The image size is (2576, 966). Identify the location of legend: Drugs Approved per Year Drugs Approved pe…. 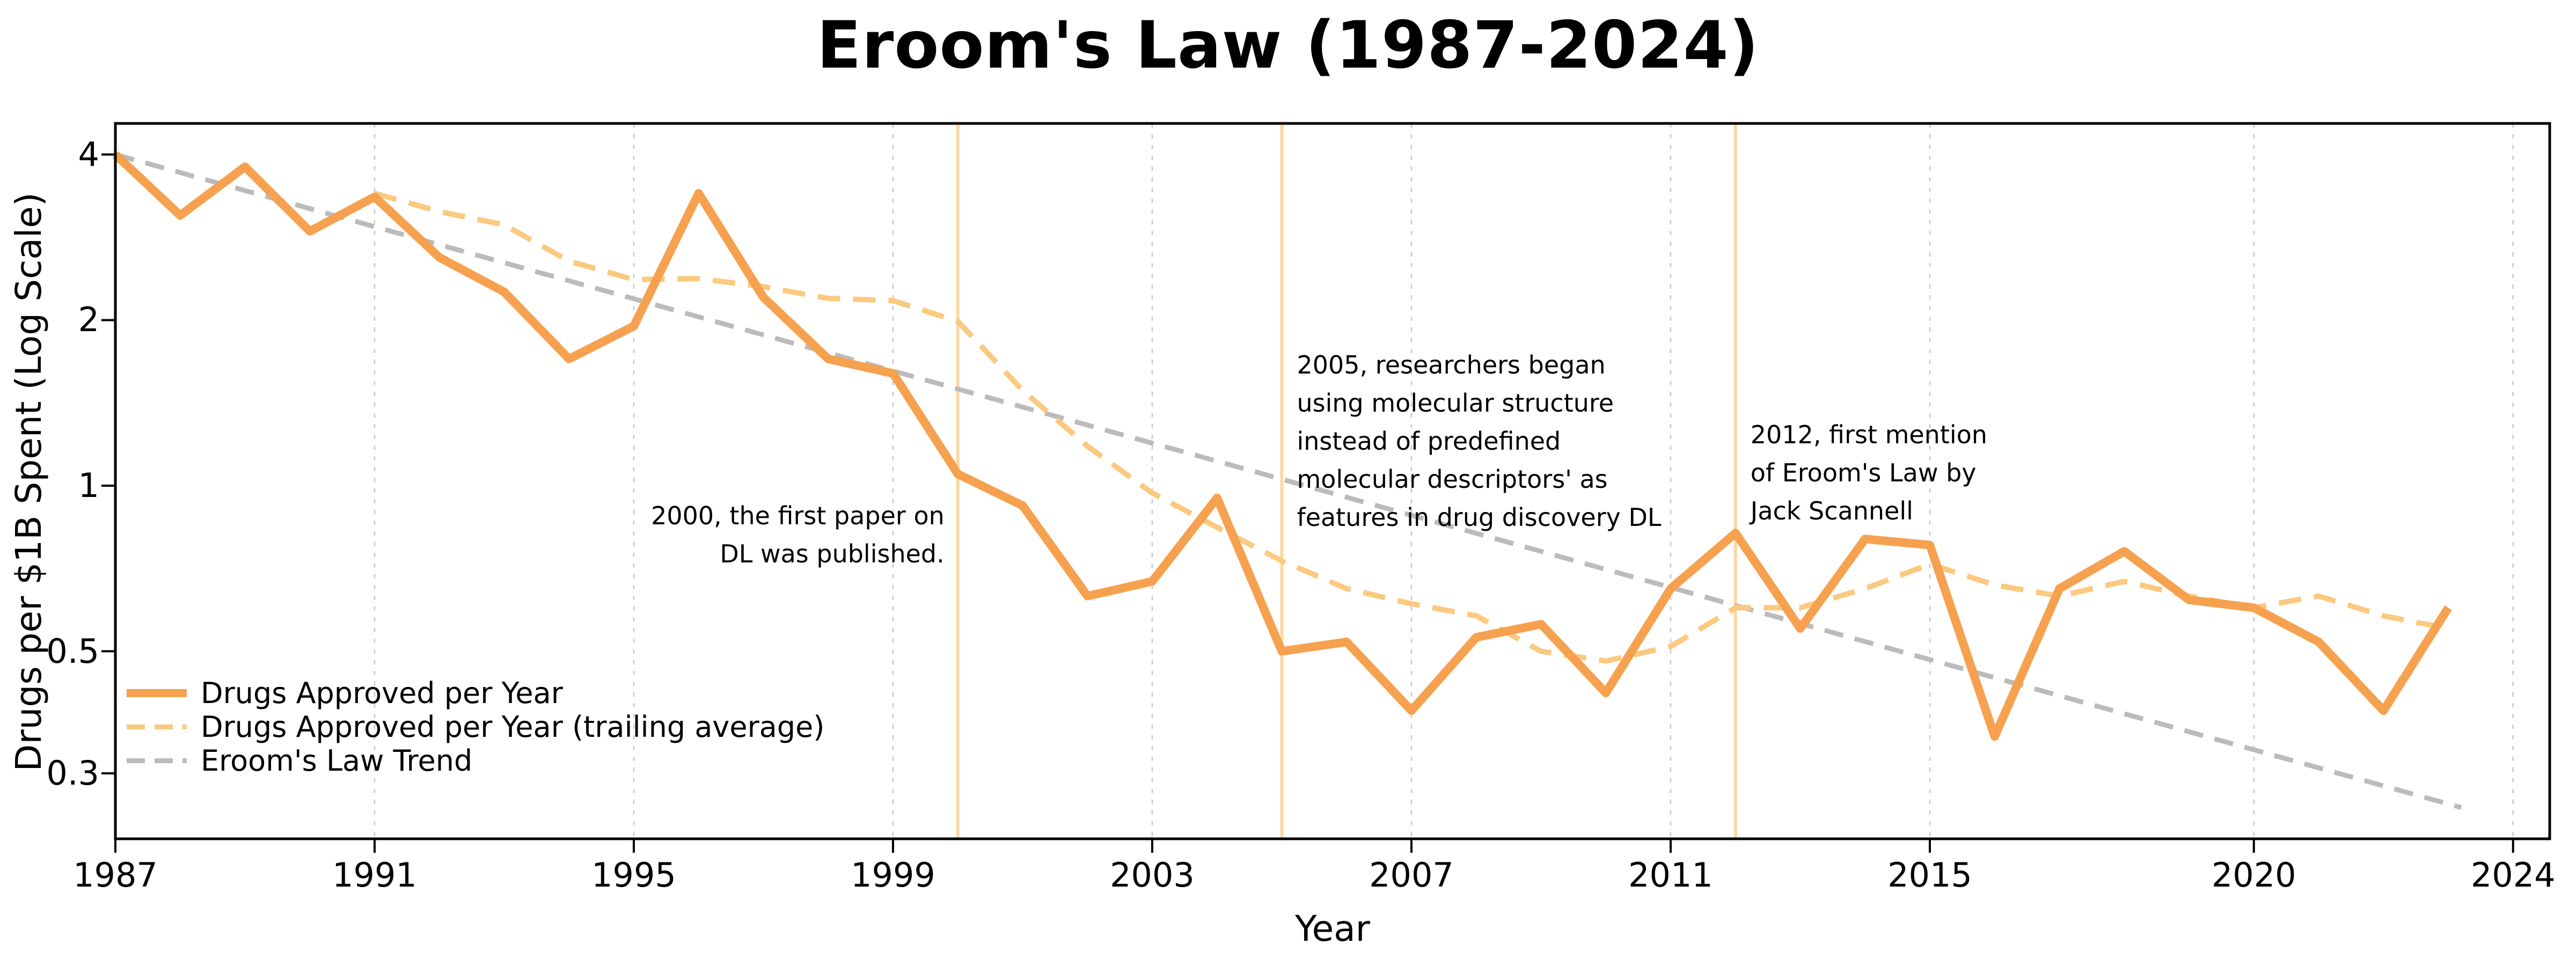
(475, 727).